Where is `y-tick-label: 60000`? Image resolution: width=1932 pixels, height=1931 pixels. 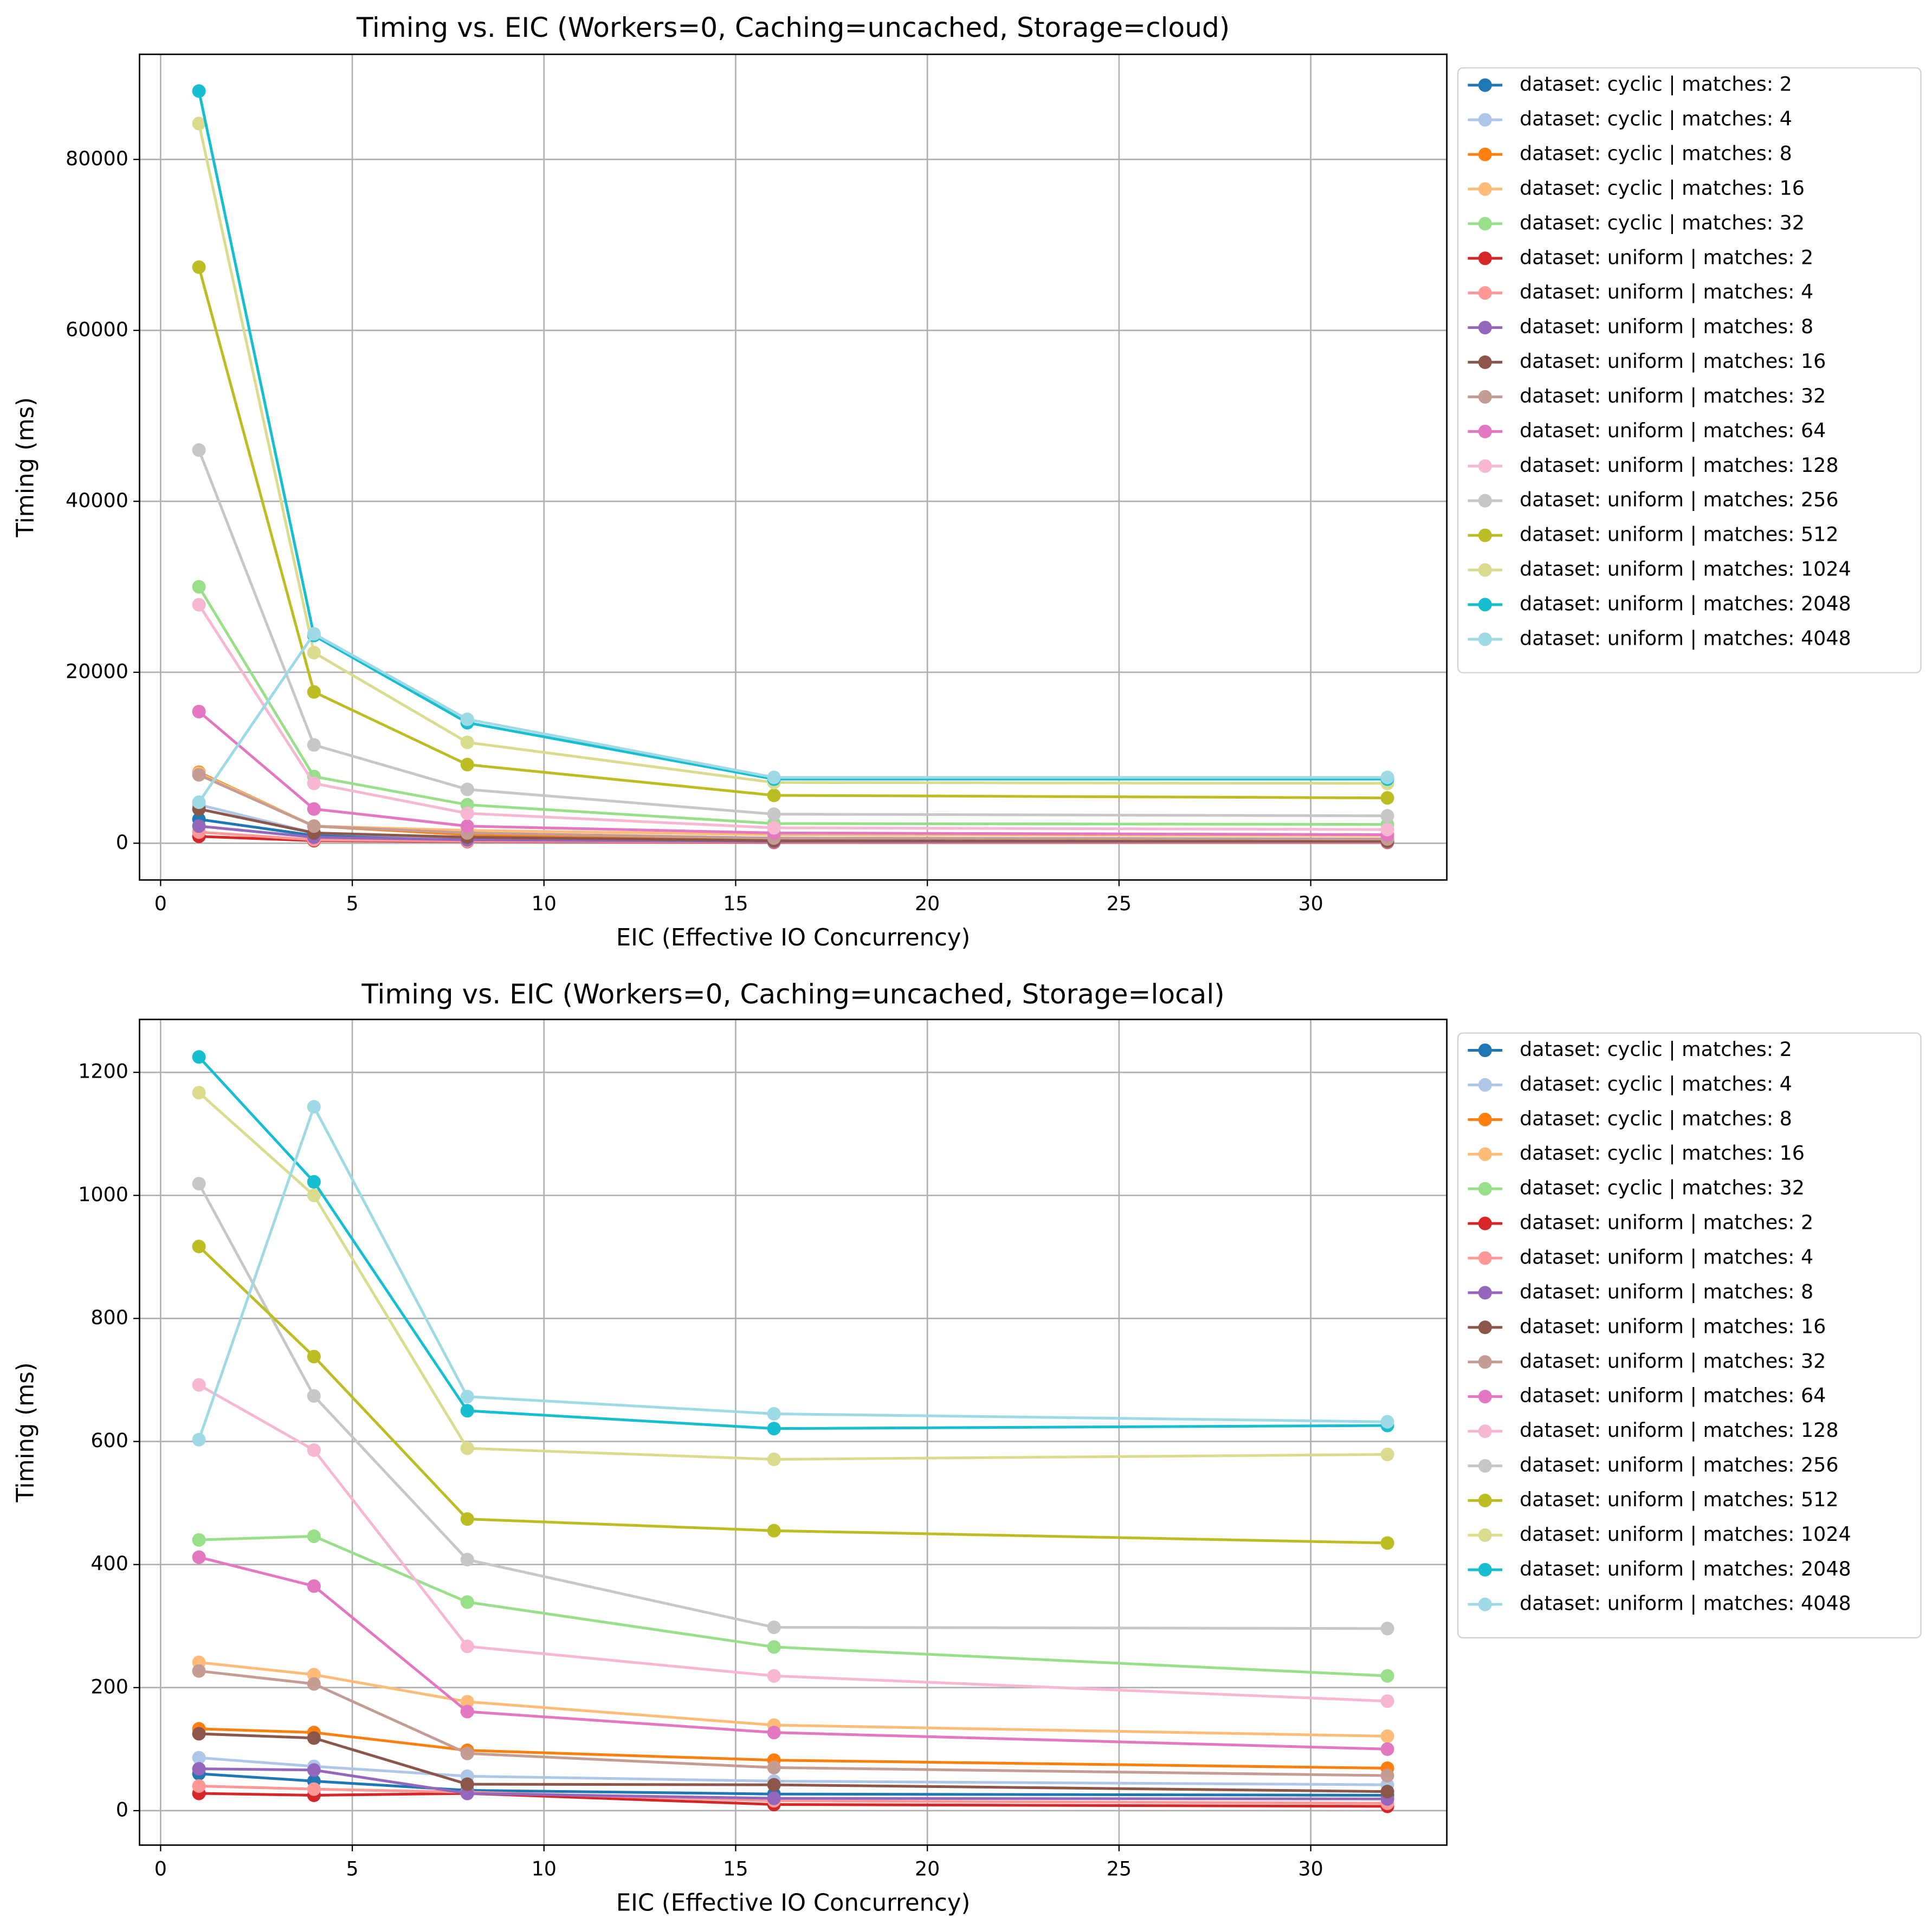 y-tick-label: 60000 is located at coordinates (97, 329).